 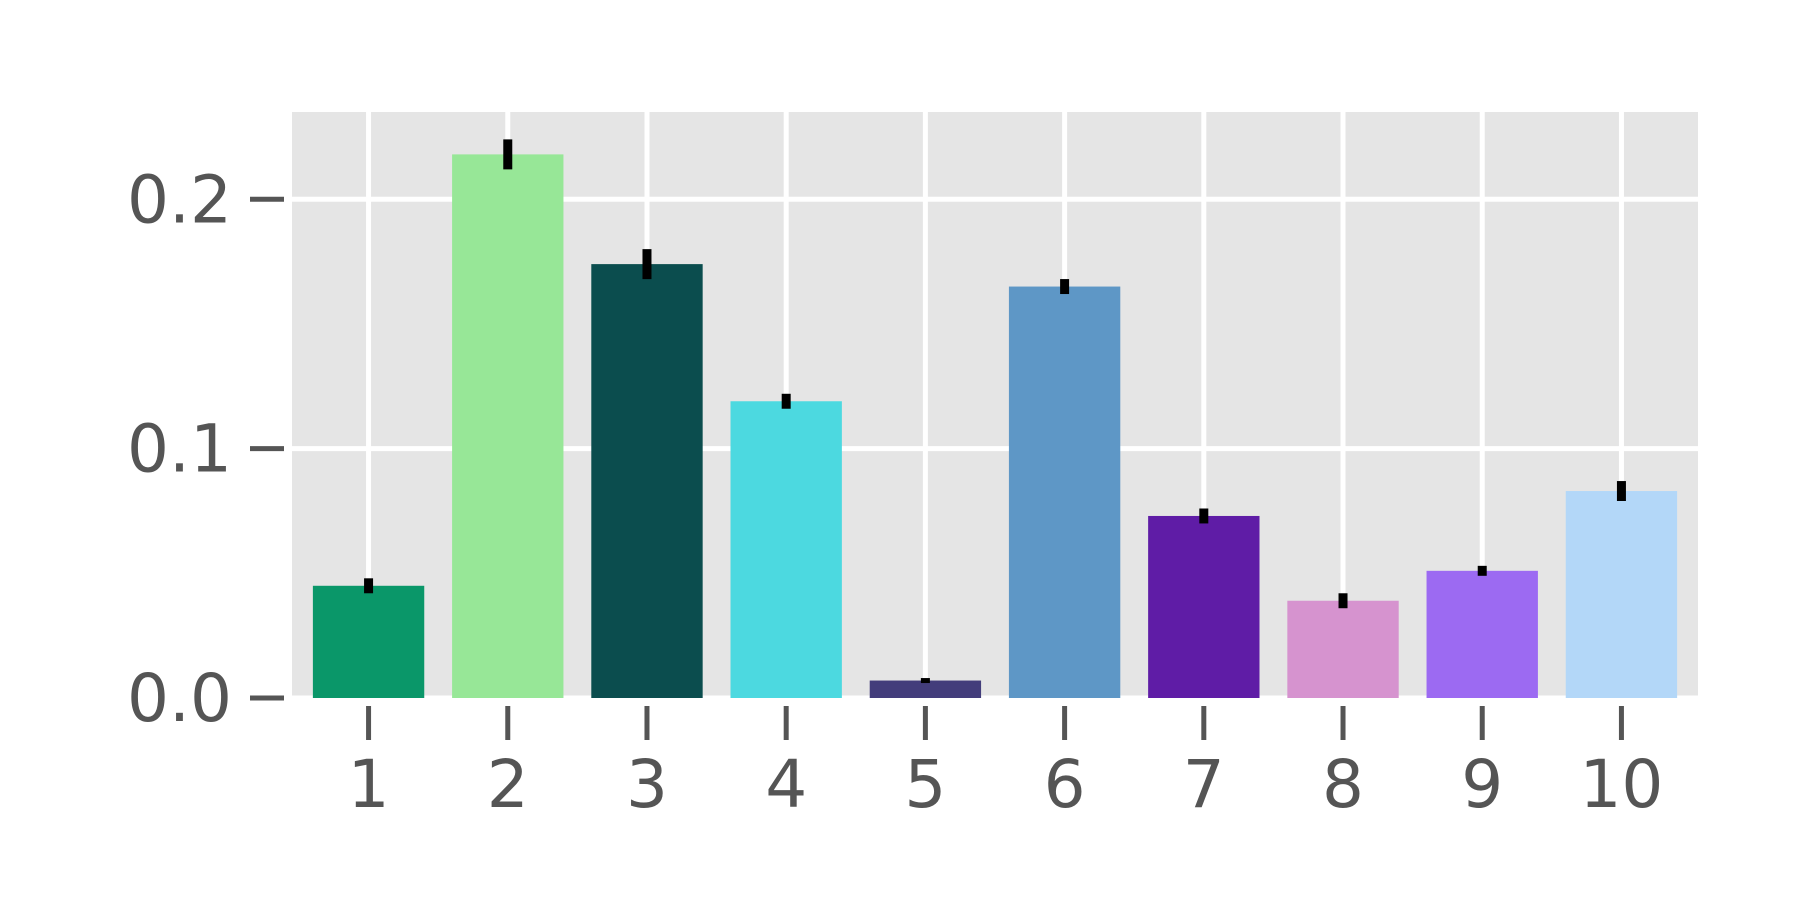 What do you see at coordinates (1621, 784) in the screenshot?
I see `x-tick-label: 10` at bounding box center [1621, 784].